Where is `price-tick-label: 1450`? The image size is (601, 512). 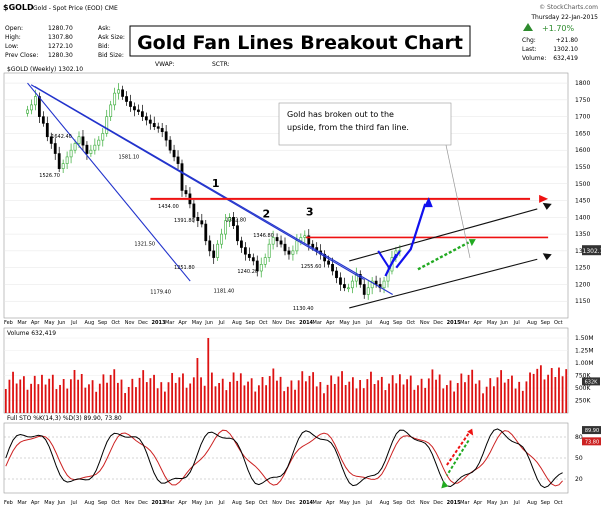 price-tick-label: 1450 is located at coordinates (582, 201).